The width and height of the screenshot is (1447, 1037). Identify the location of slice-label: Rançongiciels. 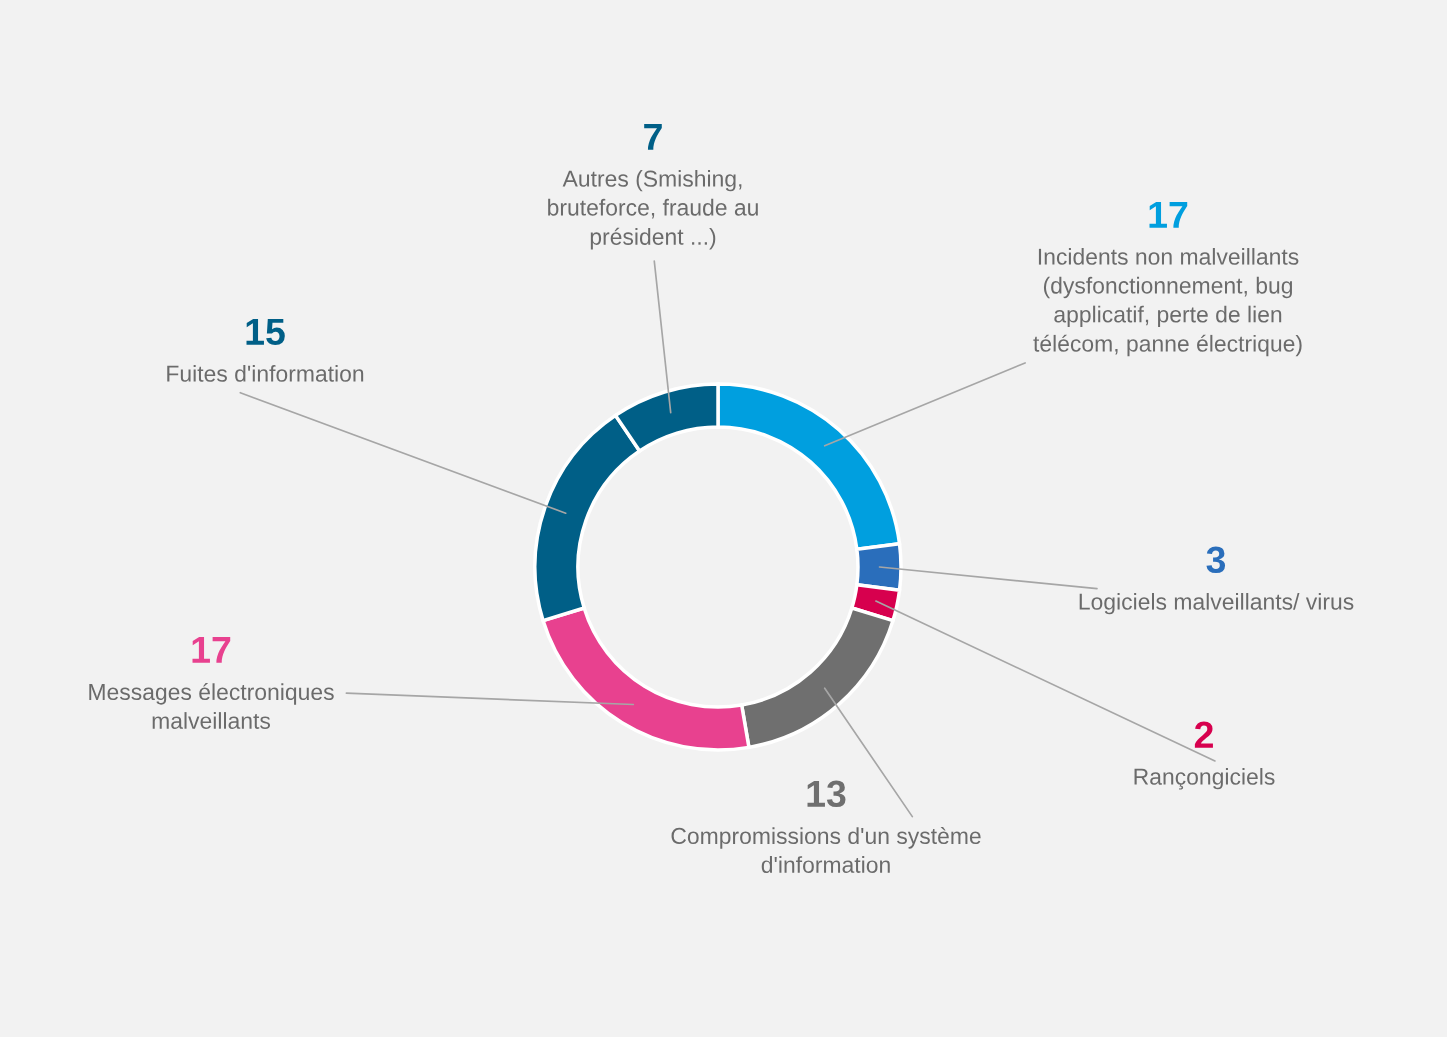
(1204, 779).